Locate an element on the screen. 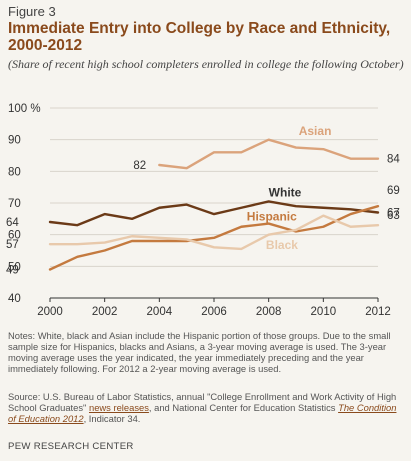  y-tick-label-100: 100 % is located at coordinates (24, 109).